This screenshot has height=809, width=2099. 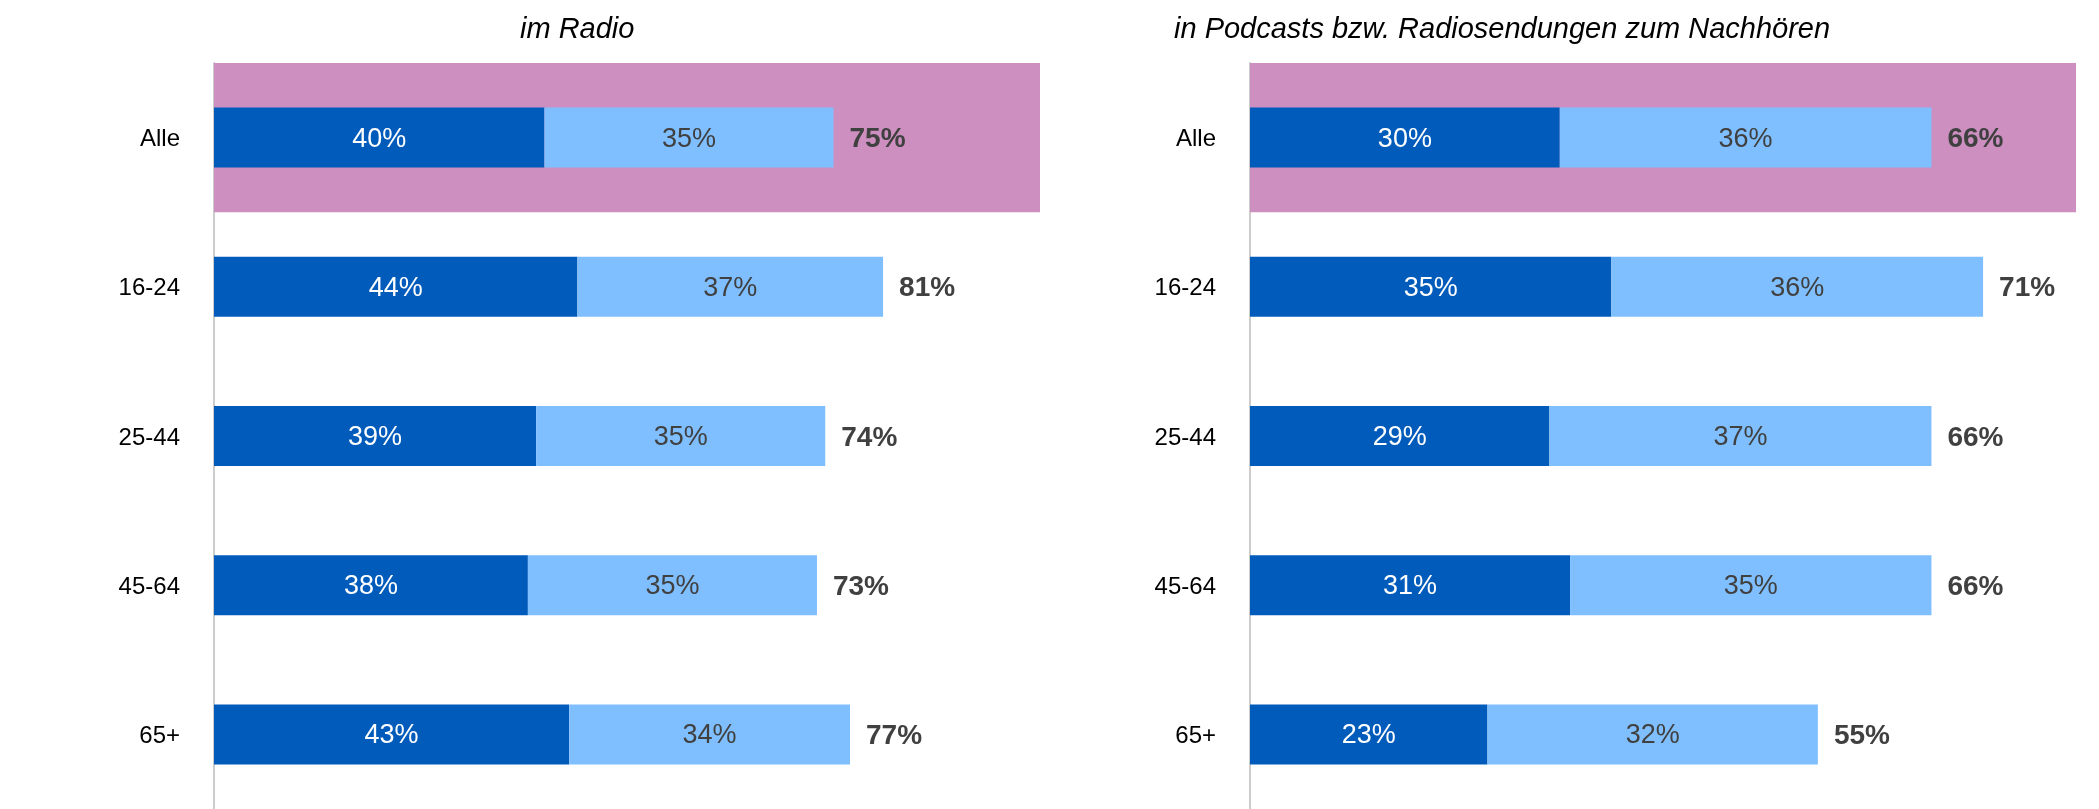 I want to click on data-label: 43%, so click(x=391, y=734).